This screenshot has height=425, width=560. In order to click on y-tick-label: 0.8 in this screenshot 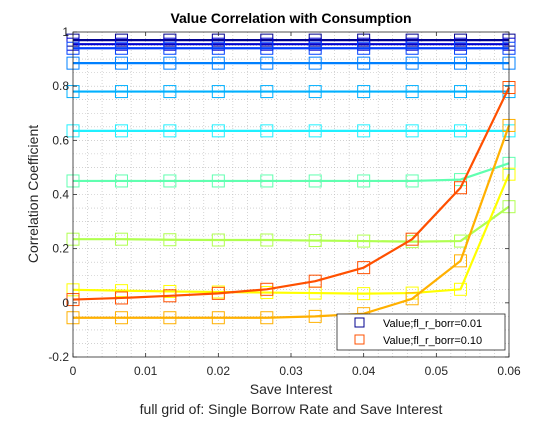, I will do `click(60, 86)`.